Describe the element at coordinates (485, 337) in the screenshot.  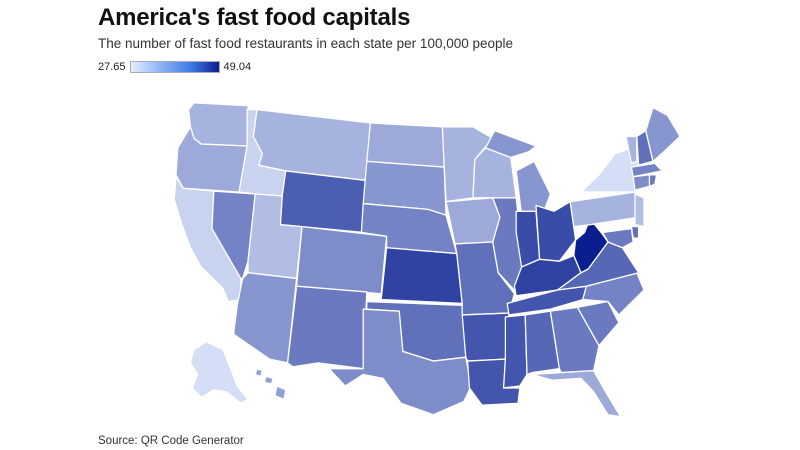
I see `state-ar` at that location.